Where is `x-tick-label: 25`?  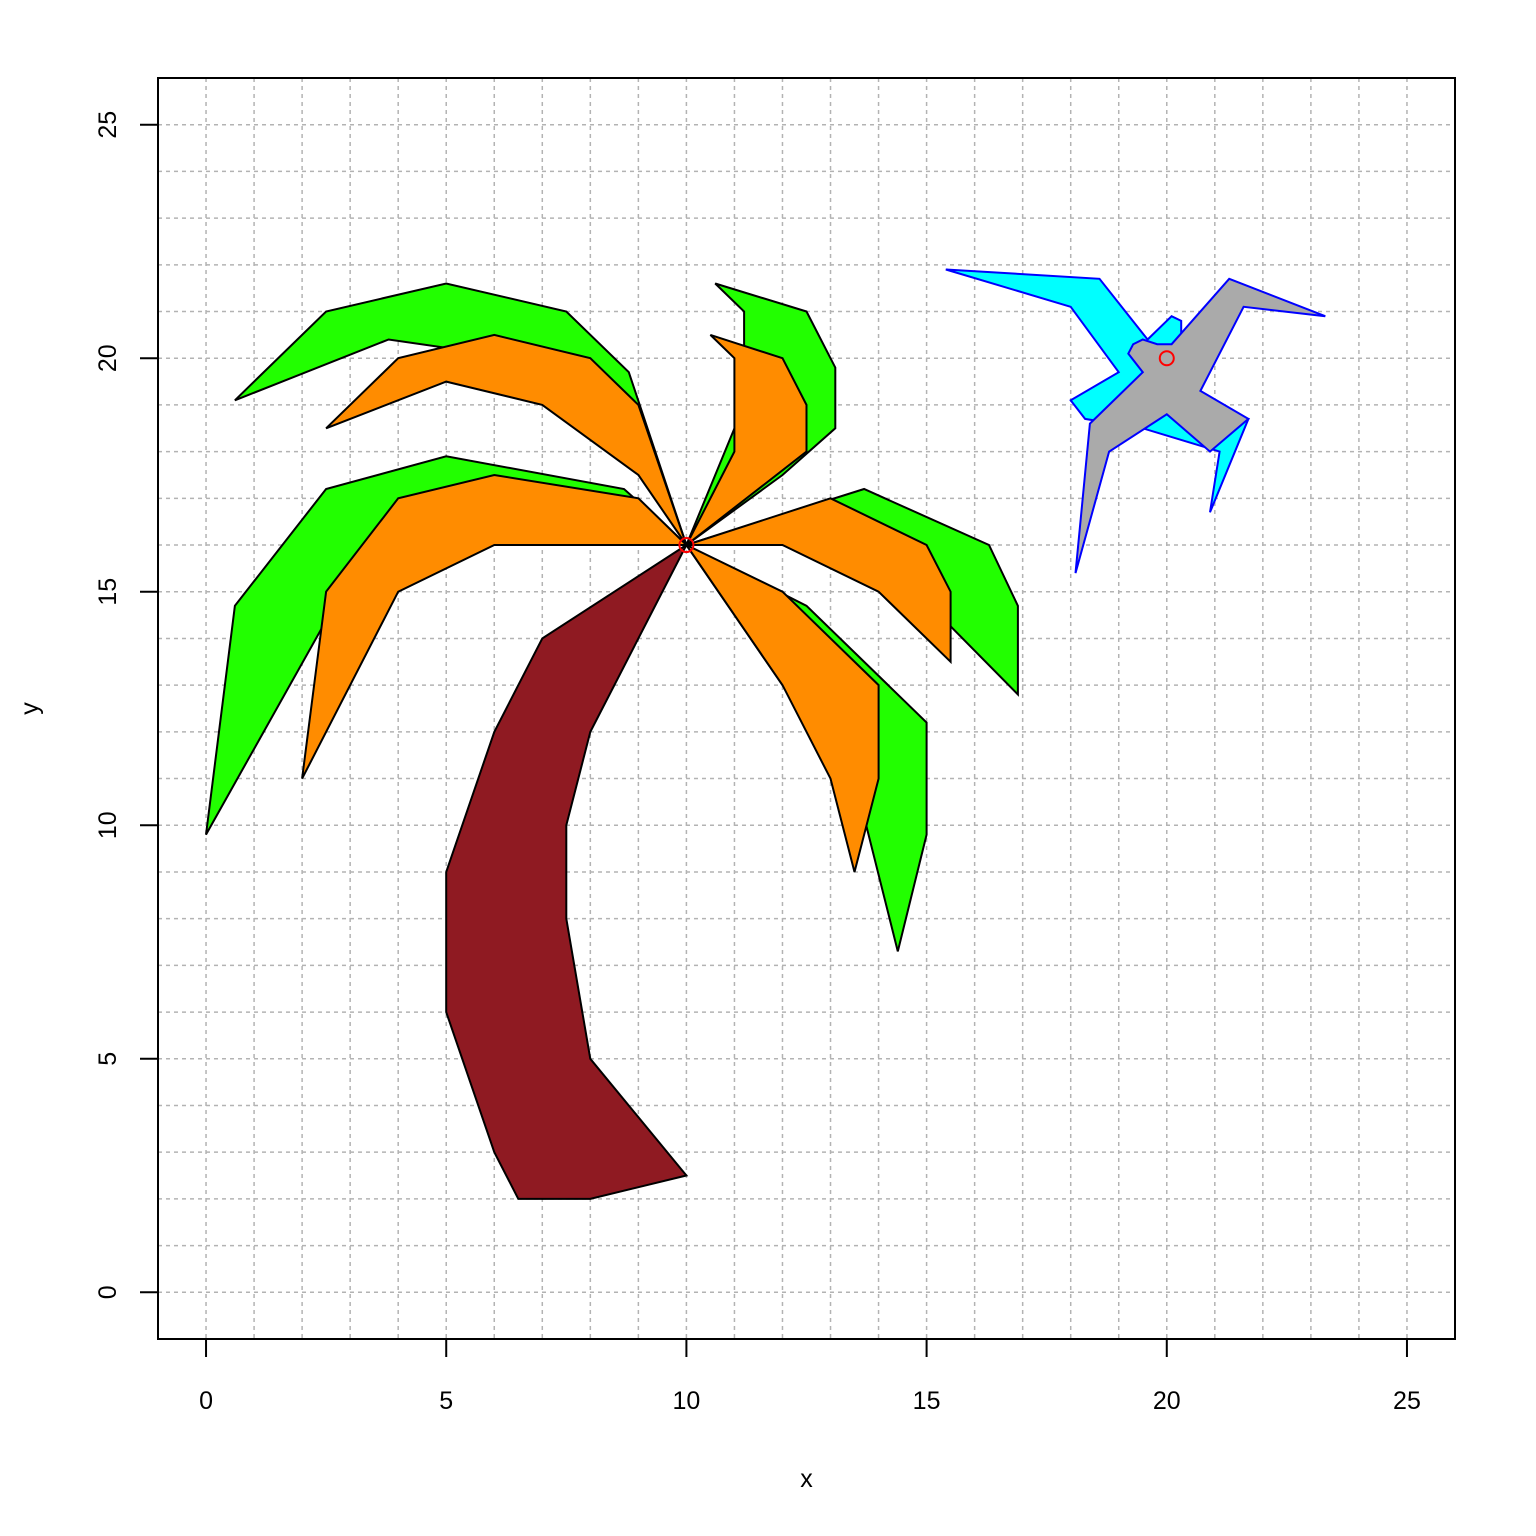
x-tick-label: 25 is located at coordinates (1407, 1401).